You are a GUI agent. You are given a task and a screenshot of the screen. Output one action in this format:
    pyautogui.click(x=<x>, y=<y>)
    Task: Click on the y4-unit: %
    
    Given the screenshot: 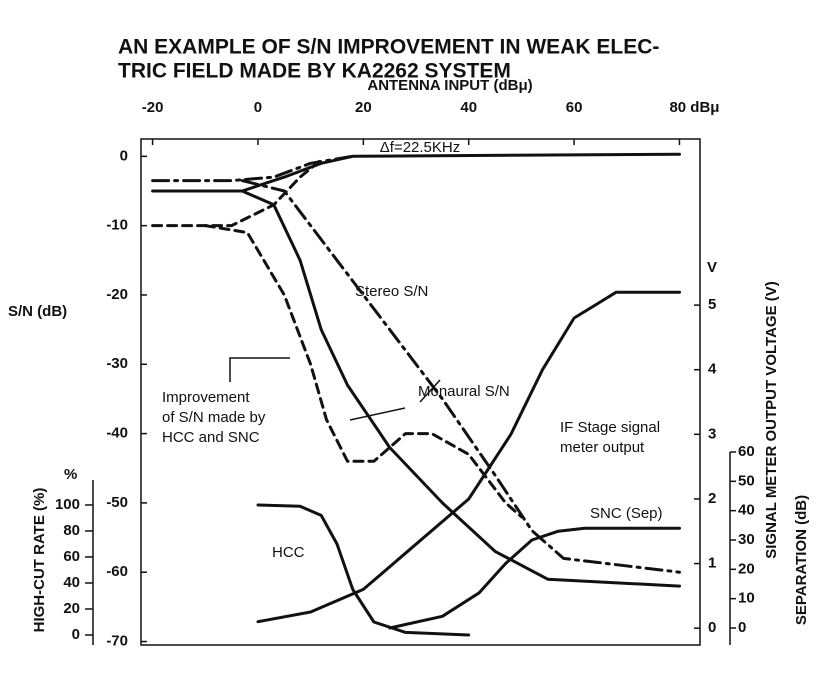 What is the action you would take?
    pyautogui.click(x=70, y=474)
    